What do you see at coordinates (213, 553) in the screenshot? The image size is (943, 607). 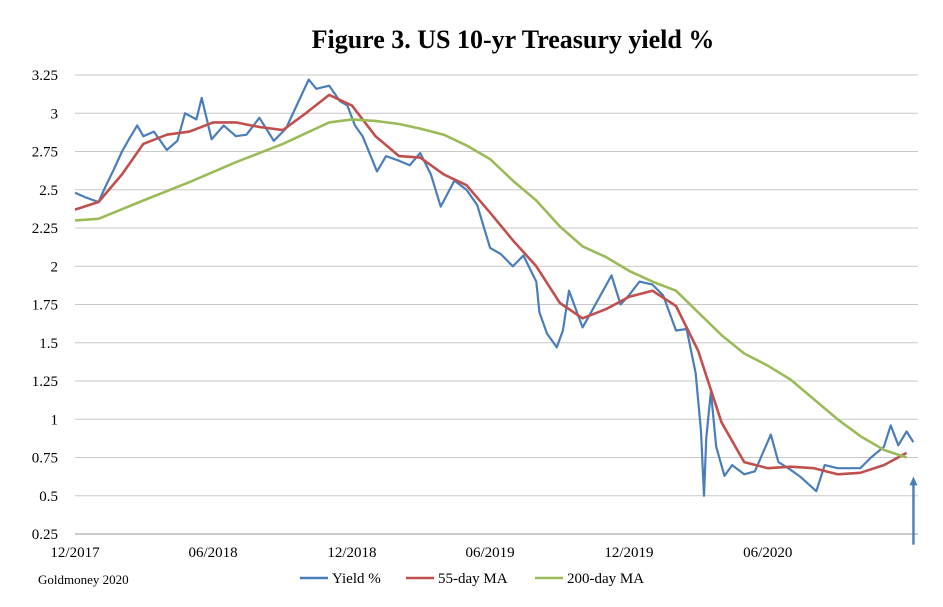 I see `x-tick-label: 06/2018` at bounding box center [213, 553].